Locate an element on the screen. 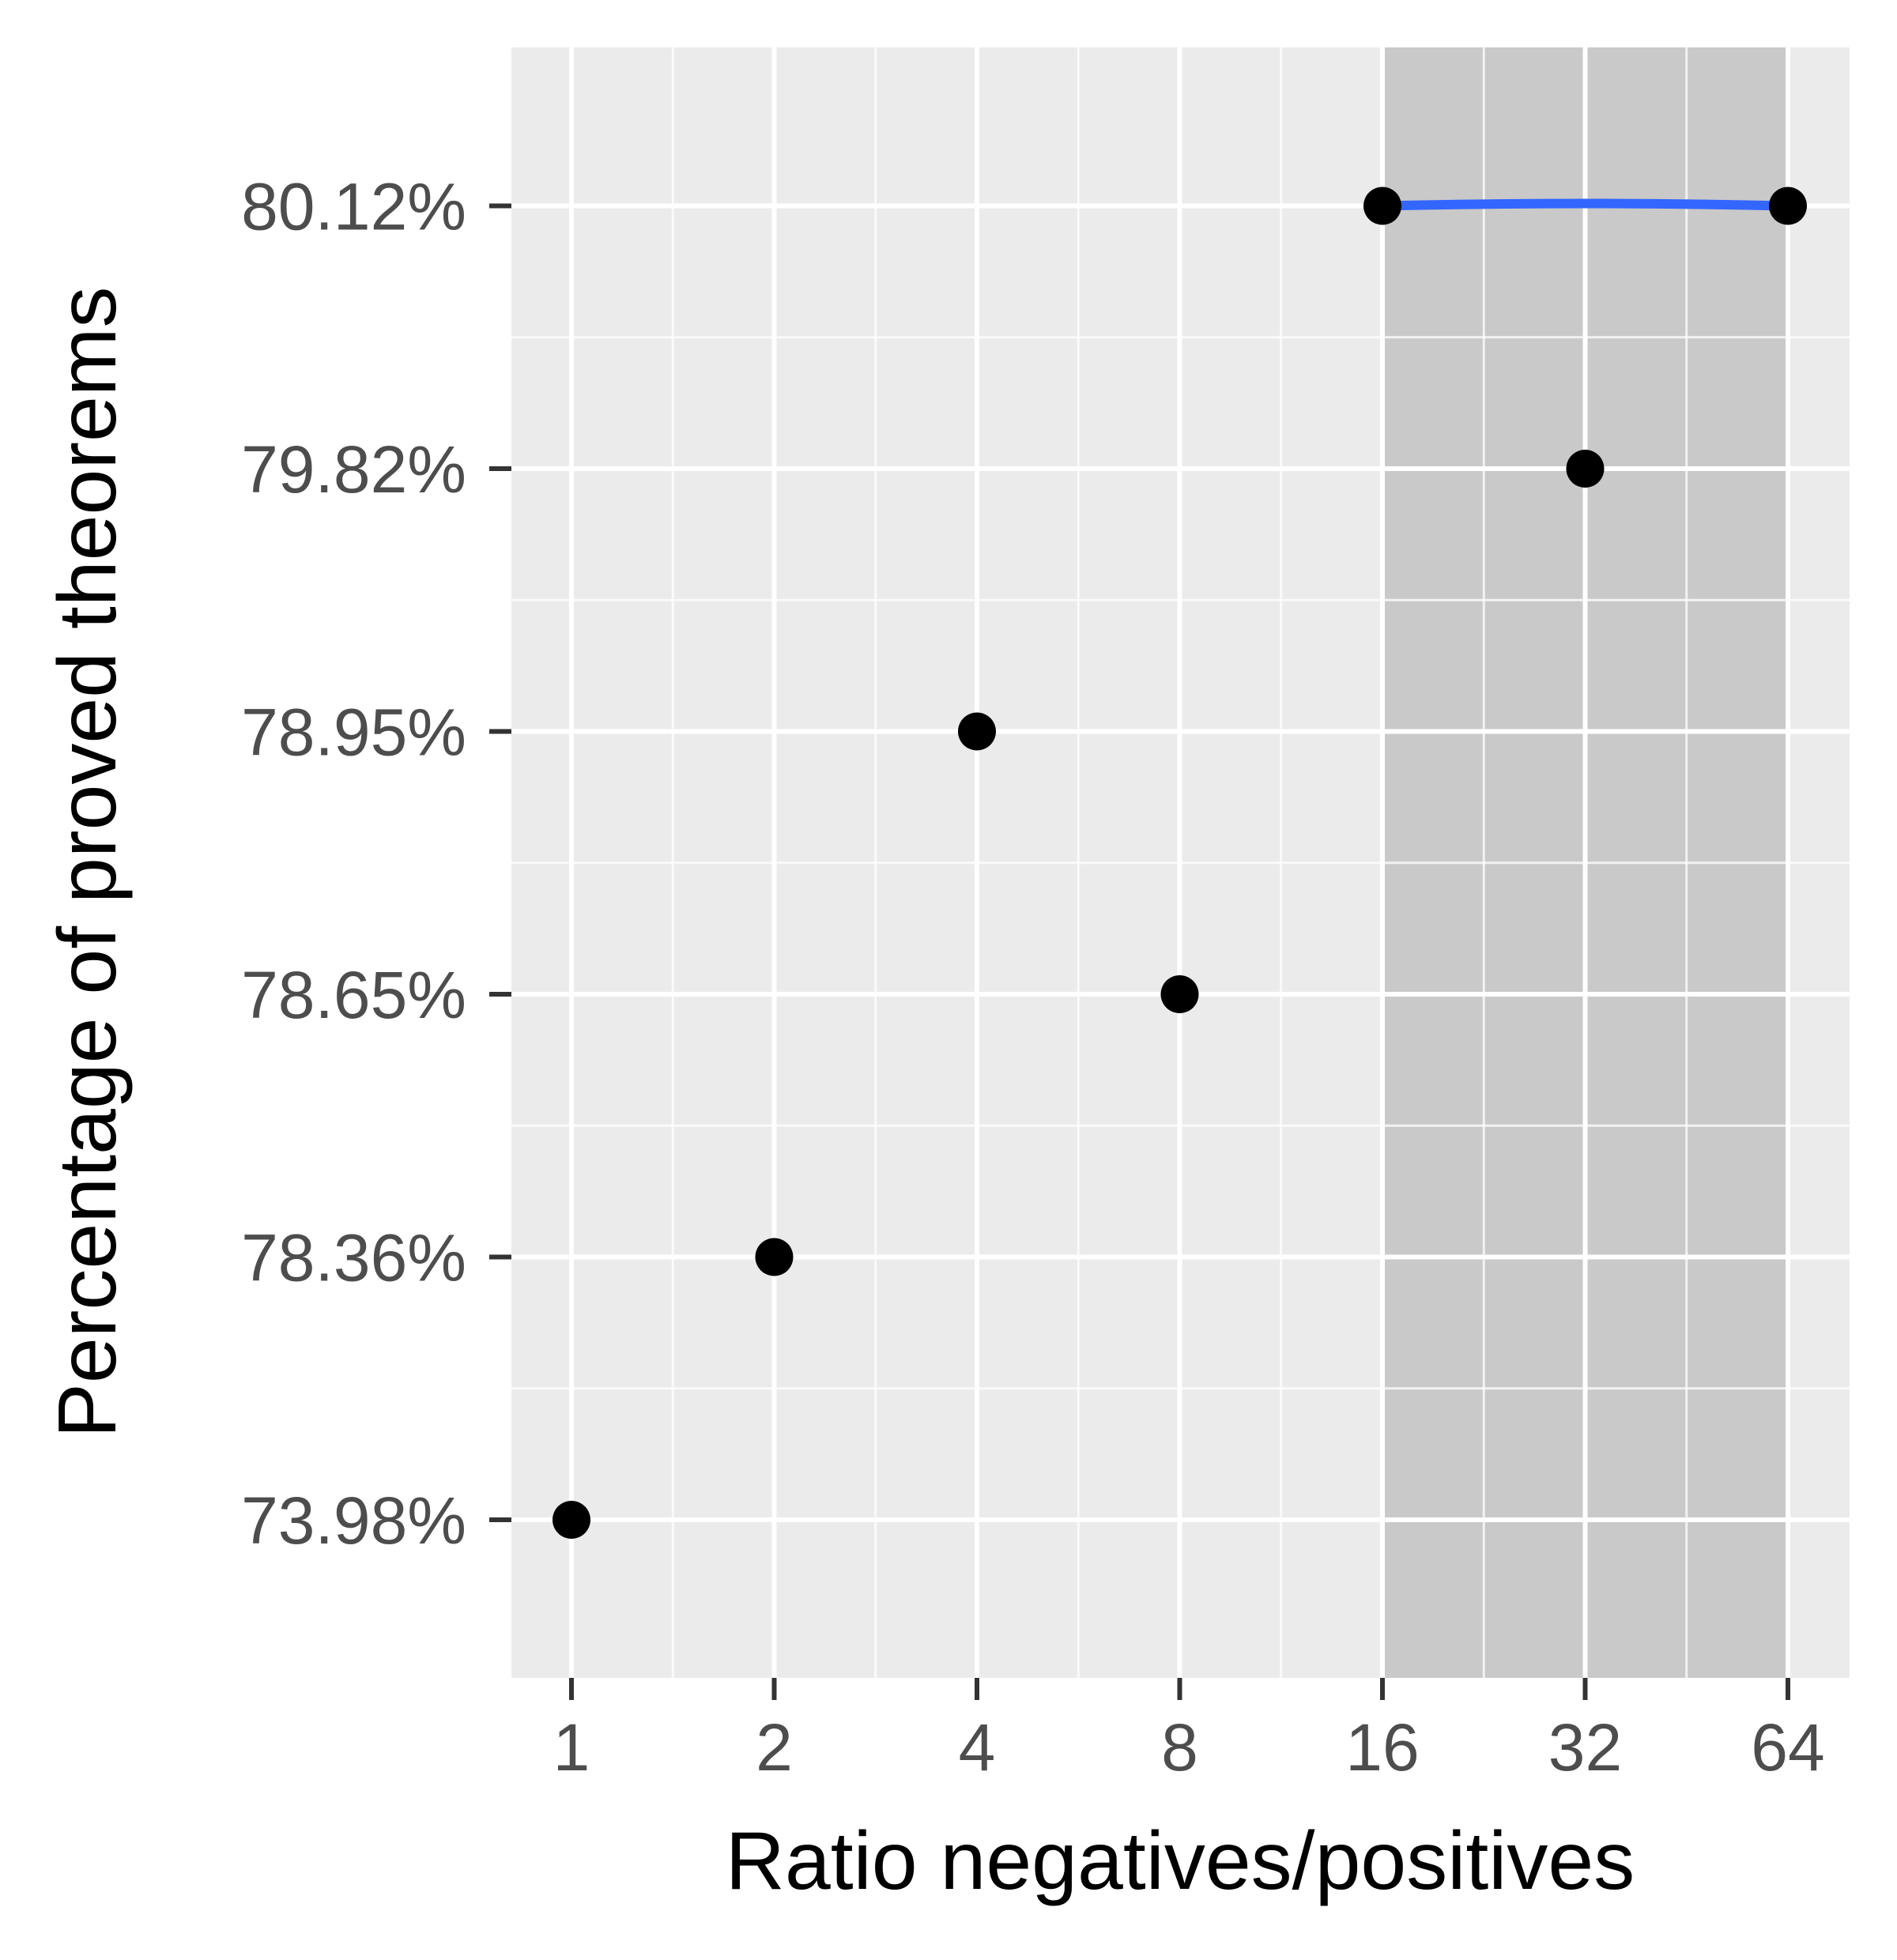  y-axis-title: Percentage of proved theorems is located at coordinates (88, 863).